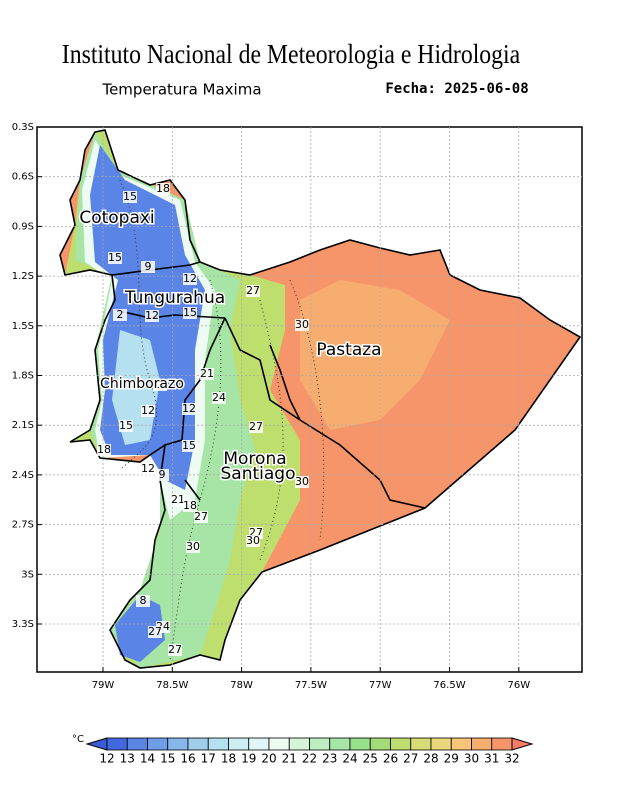  What do you see at coordinates (142, 384) in the screenshot?
I see `province-label: Chimborazo` at bounding box center [142, 384].